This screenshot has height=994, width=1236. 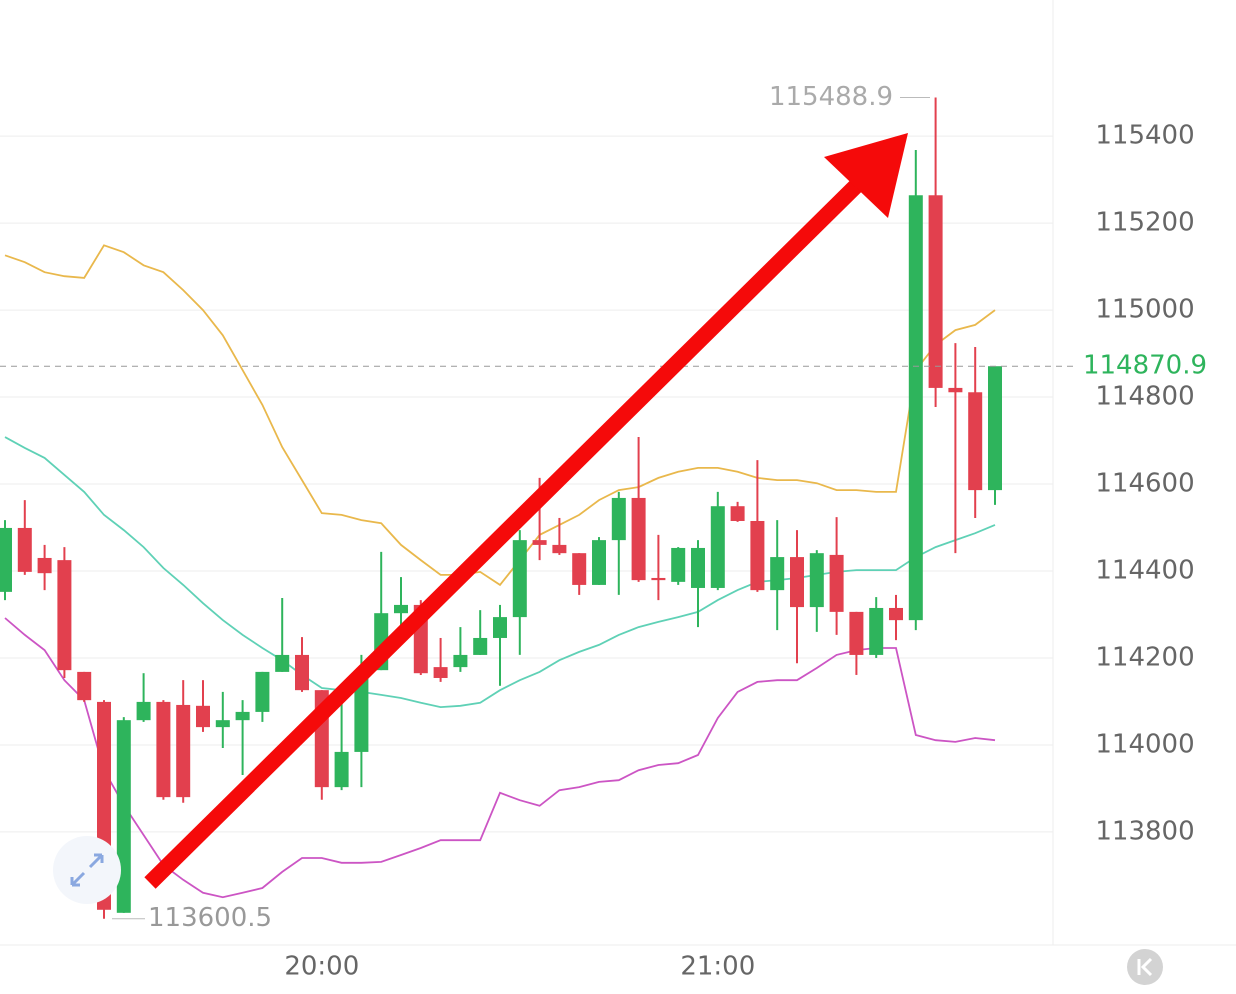 I want to click on expand-button, so click(x=87, y=870).